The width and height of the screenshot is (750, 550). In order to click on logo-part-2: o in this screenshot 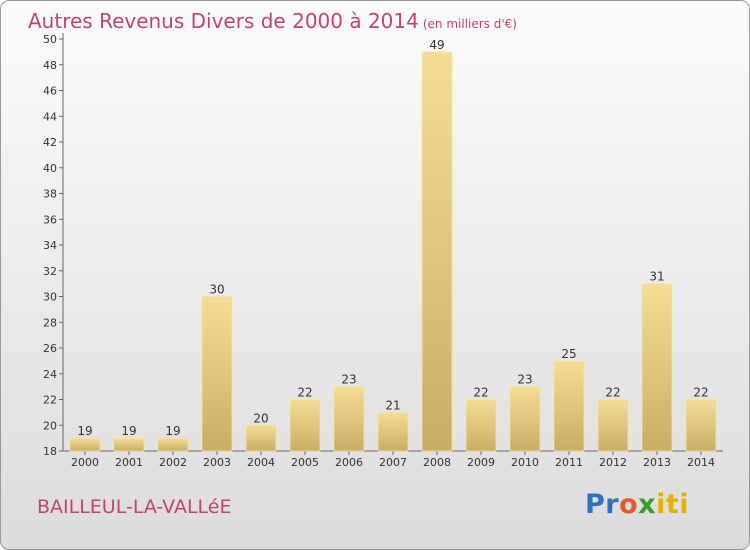, I will do `click(629, 504)`.